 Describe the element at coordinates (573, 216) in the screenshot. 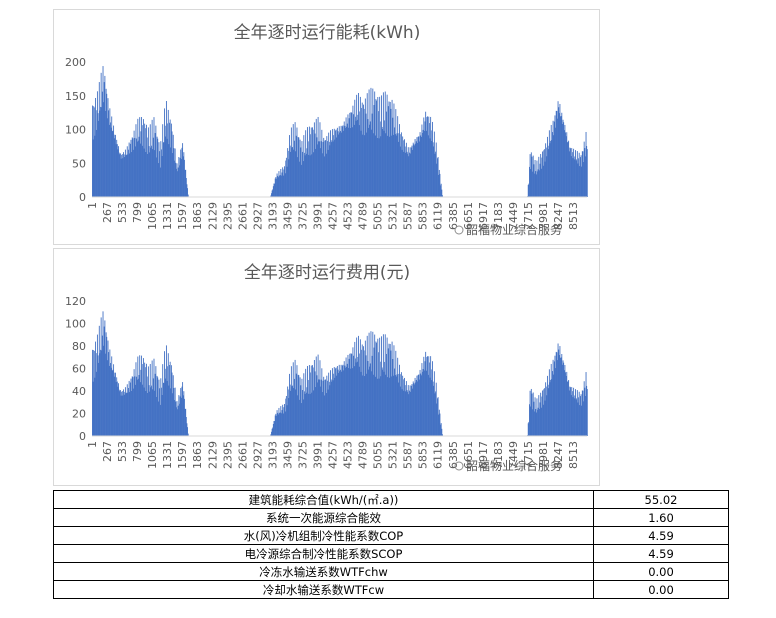

I see `x-tick-label: 8513` at that location.